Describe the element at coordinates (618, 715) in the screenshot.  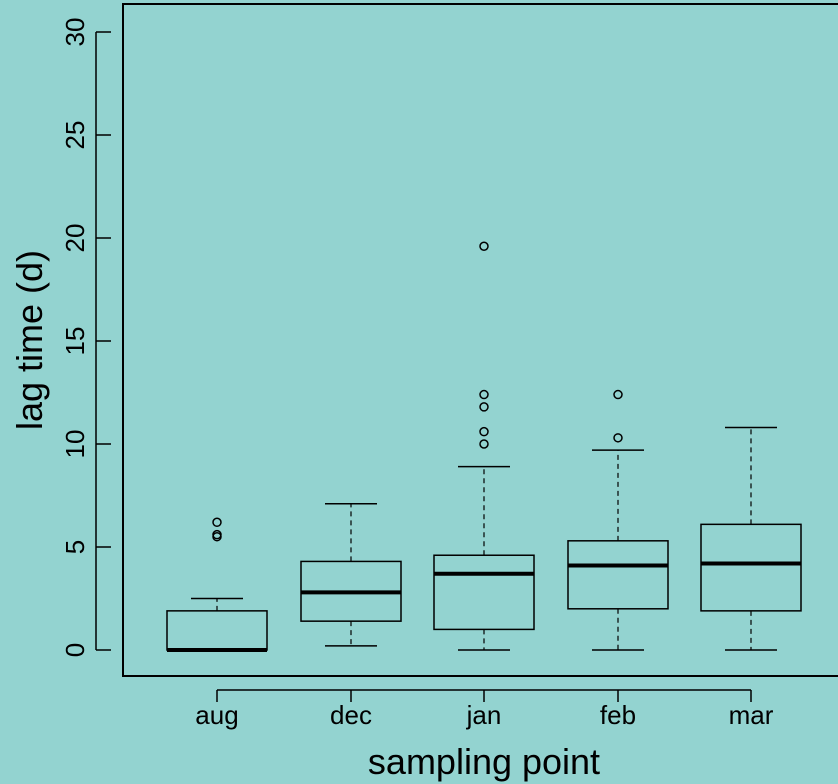
I see `x-tick-label-feb: feb` at that location.